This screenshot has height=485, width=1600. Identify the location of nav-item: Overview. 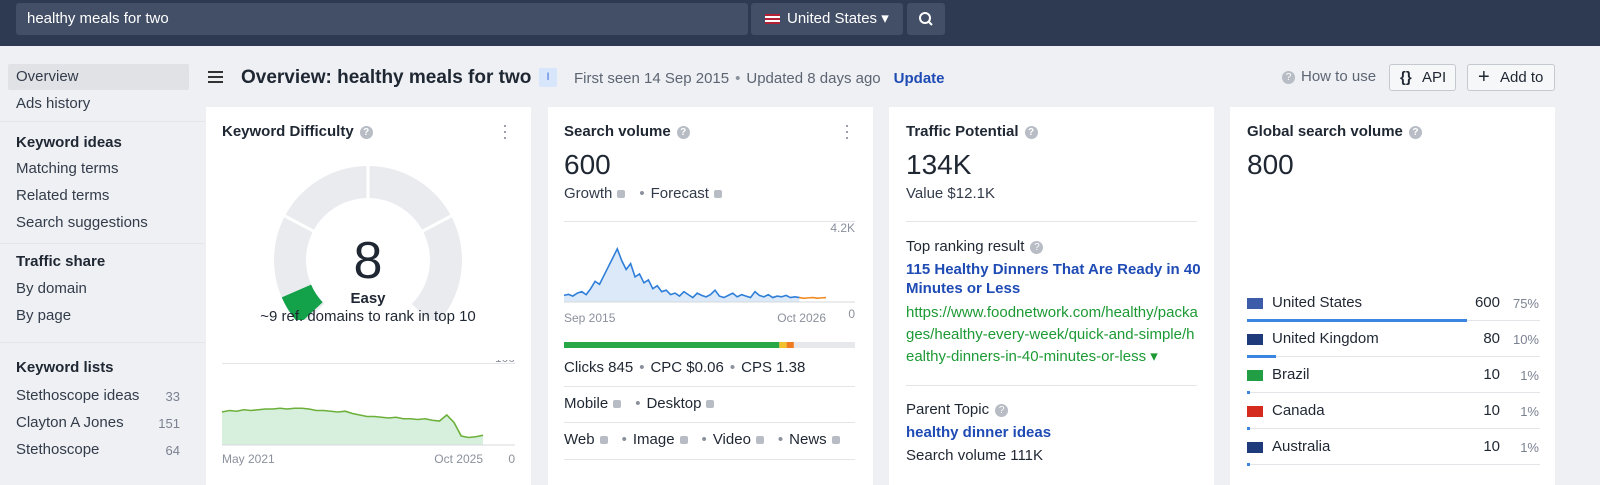
(47, 76).